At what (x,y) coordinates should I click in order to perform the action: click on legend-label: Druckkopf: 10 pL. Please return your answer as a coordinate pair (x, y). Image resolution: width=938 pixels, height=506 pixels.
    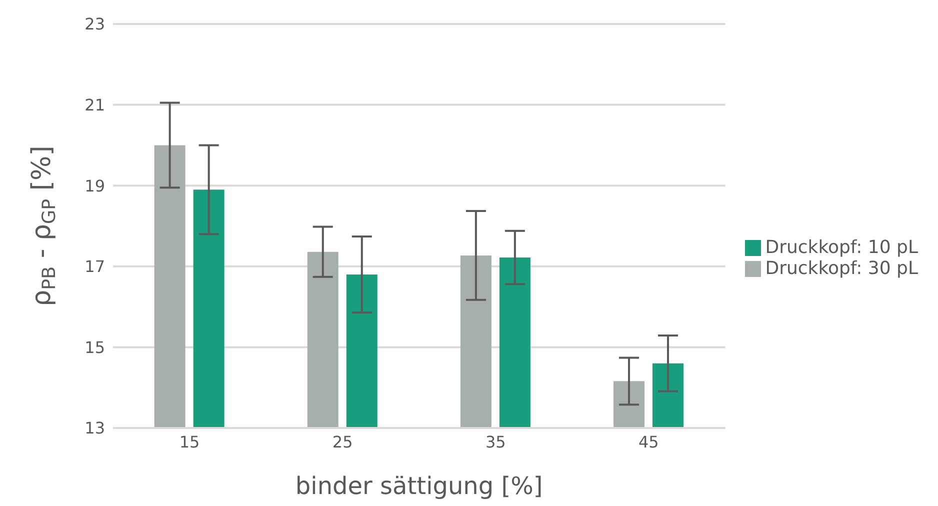
    Looking at the image, I should click on (841, 247).